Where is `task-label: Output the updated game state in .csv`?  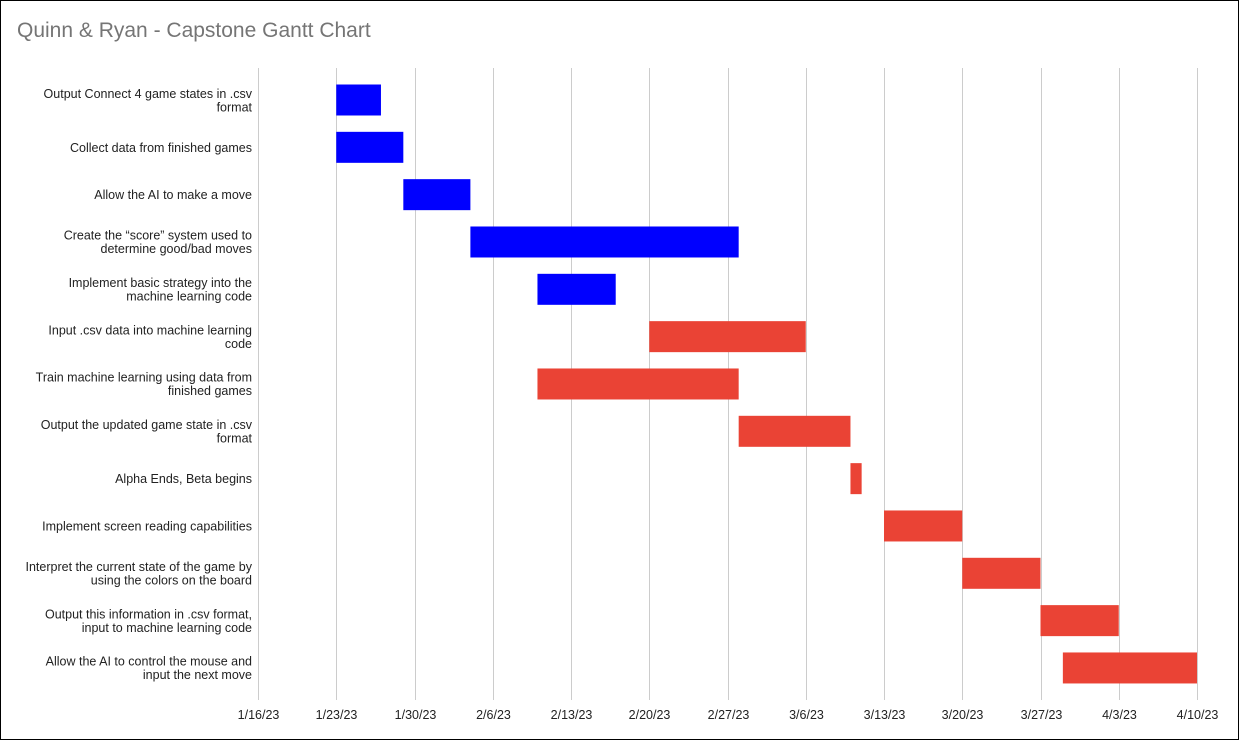 task-label: Output the updated game state in .csv is located at coordinates (147, 425).